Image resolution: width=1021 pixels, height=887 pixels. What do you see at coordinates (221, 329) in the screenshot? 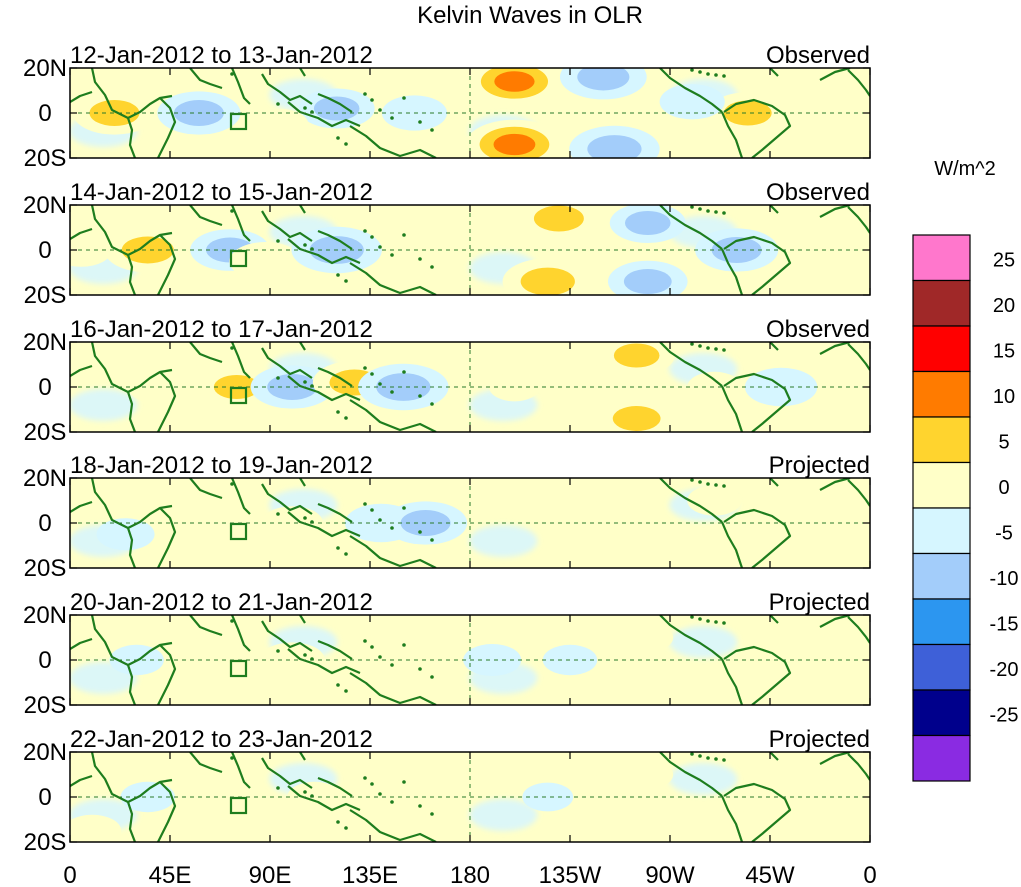
I see `panel-date-range: 16-Jan-2012 to 17-Jan-2012` at bounding box center [221, 329].